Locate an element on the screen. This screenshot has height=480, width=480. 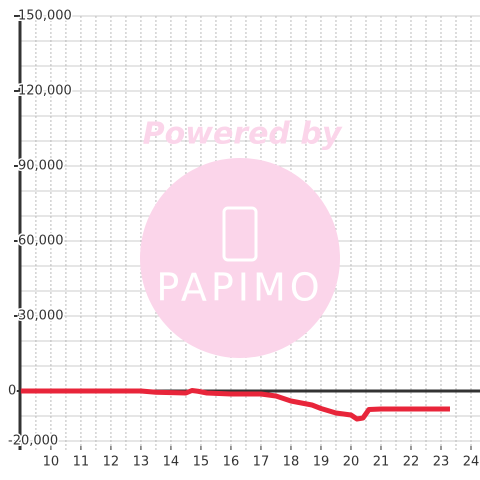
y-tick-label: 90,000 is located at coordinates (41, 166).